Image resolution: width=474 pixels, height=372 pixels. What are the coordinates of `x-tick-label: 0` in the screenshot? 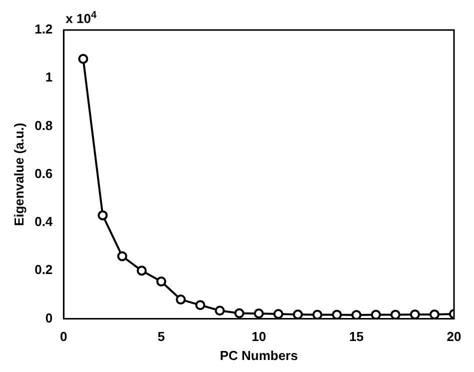 It's located at (64, 336).